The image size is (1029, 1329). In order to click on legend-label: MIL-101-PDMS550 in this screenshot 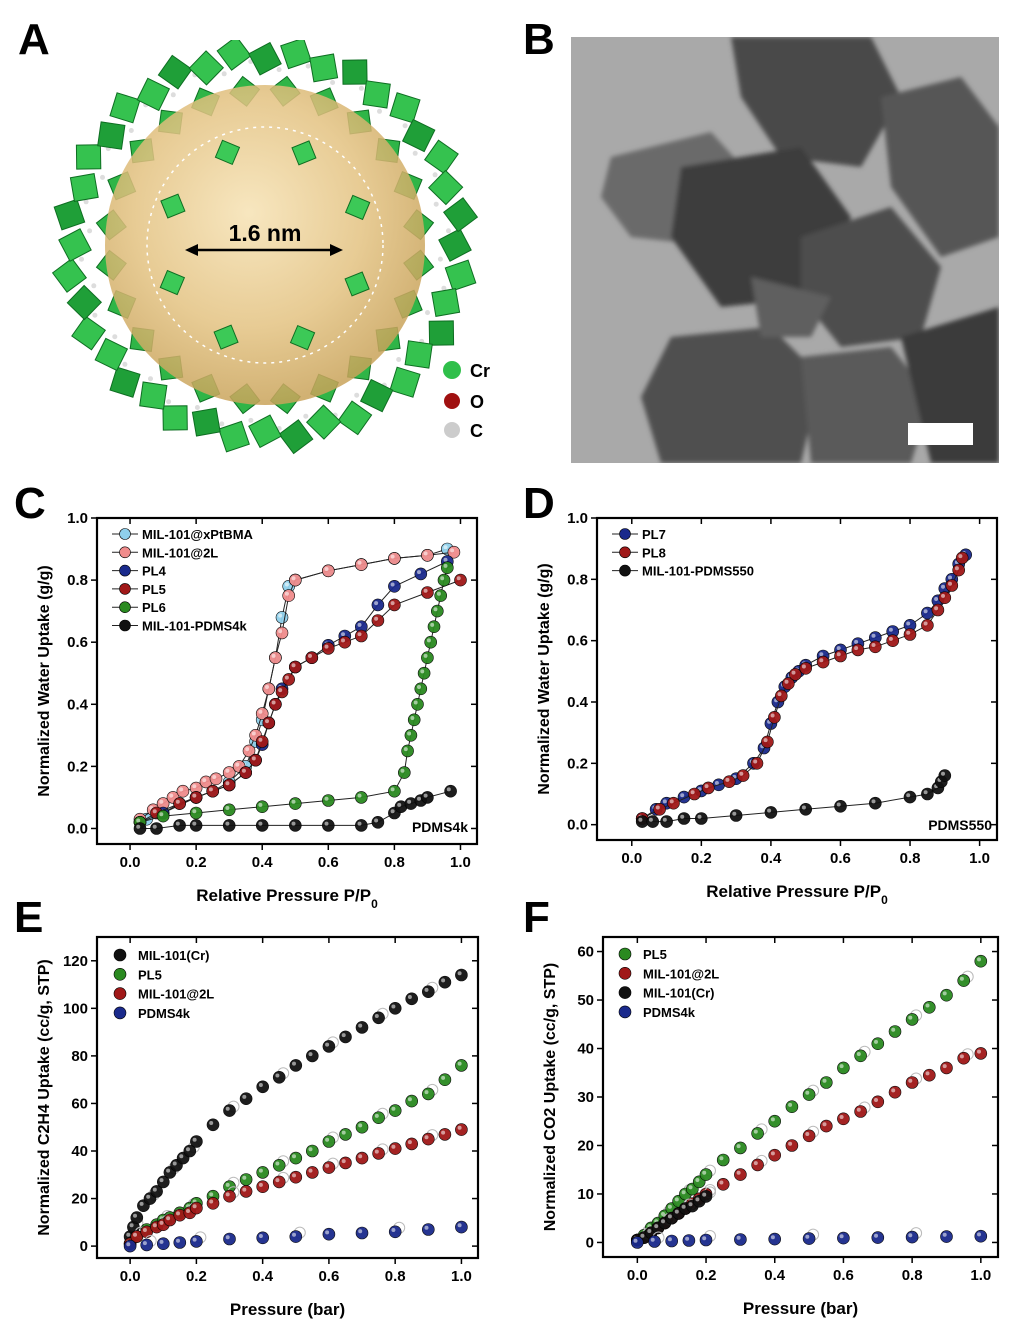, I will do `click(698, 571)`.